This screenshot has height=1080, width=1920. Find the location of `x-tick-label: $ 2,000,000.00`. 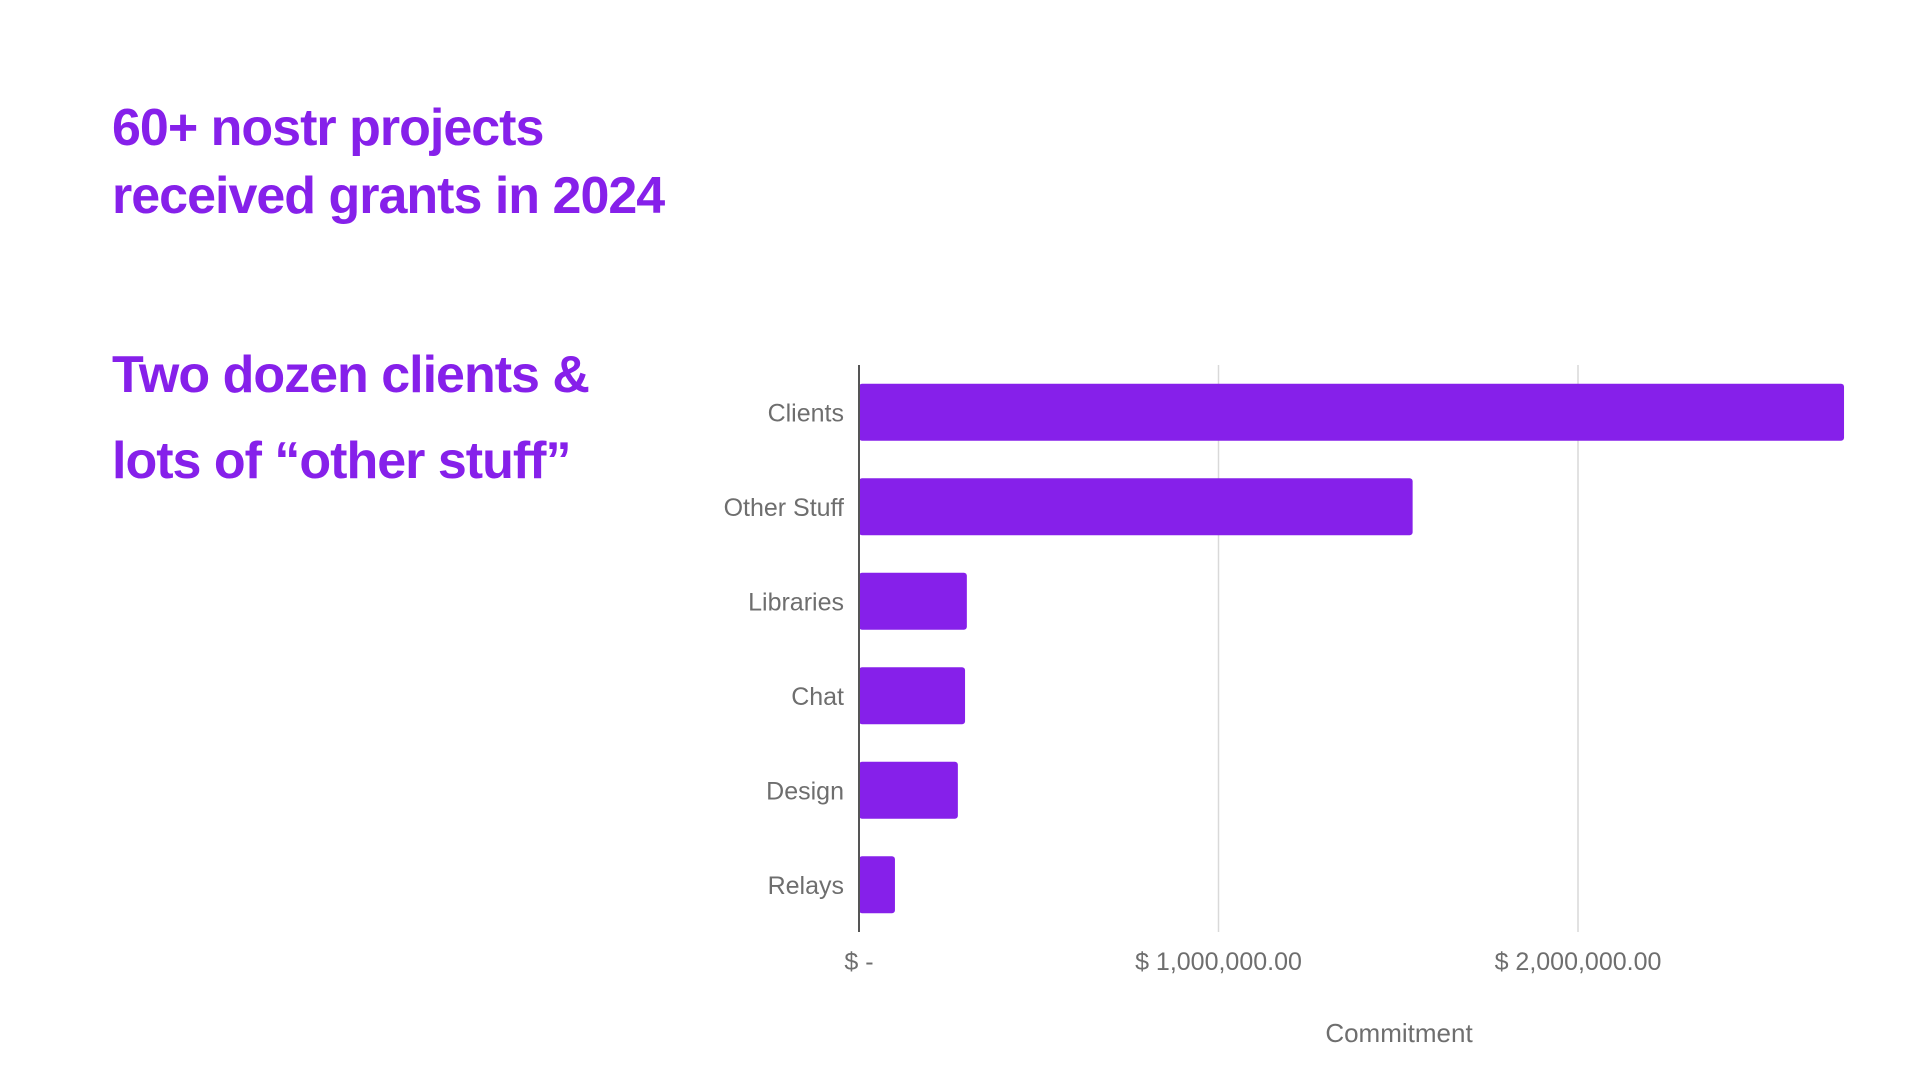

x-tick-label: $ 2,000,000.00 is located at coordinates (1578, 962).